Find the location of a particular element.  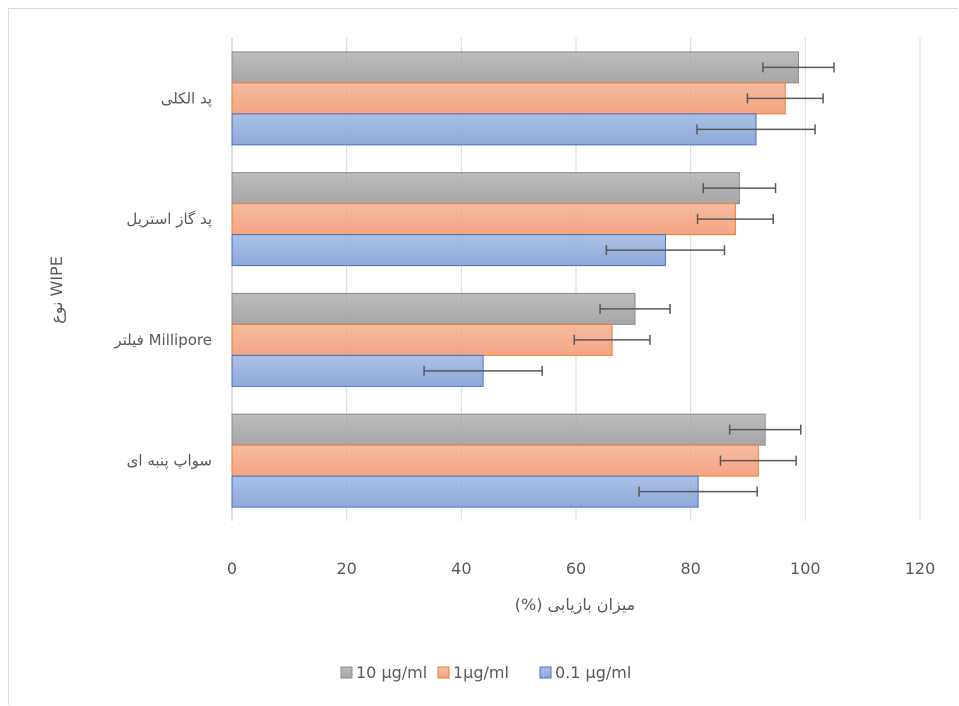

legend: 10 µg/ml 1µg/ml 0.1 µg/ml is located at coordinates (485, 672).